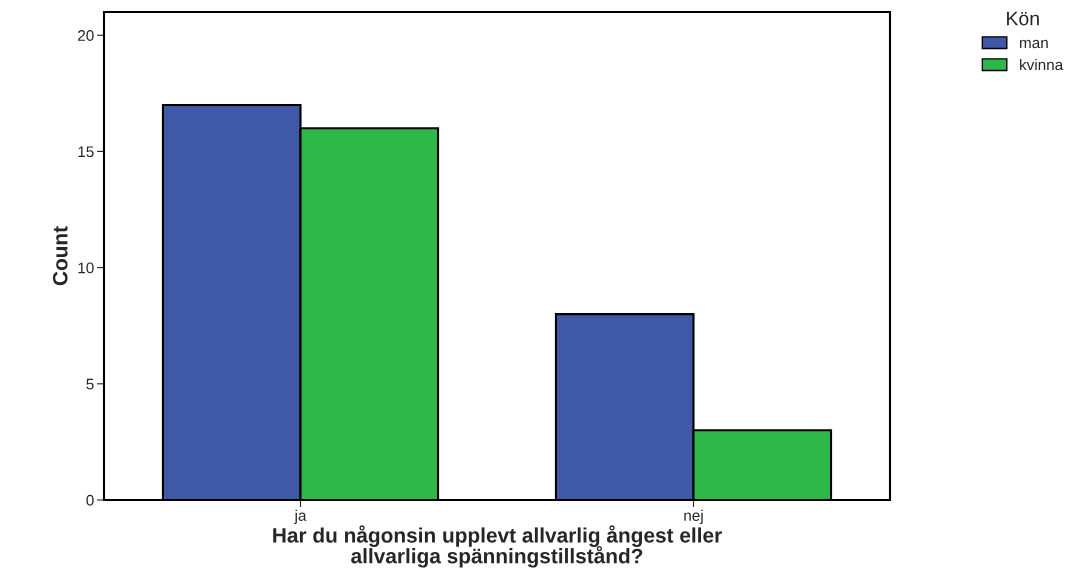  Describe the element at coordinates (60, 256) in the screenshot. I see `y-axis-title: Count` at that location.